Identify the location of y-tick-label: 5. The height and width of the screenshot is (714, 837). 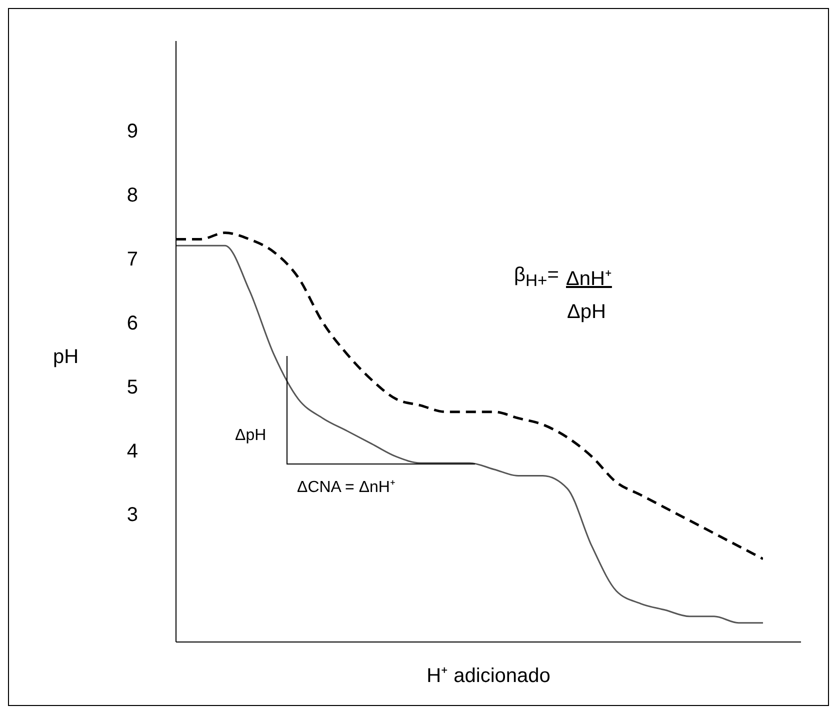
(132, 387).